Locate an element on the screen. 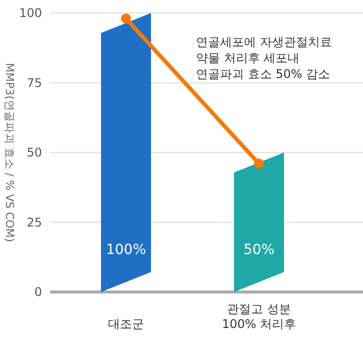 This screenshot has height=345, width=363. y-tick-label: 0 is located at coordinates (38, 292).